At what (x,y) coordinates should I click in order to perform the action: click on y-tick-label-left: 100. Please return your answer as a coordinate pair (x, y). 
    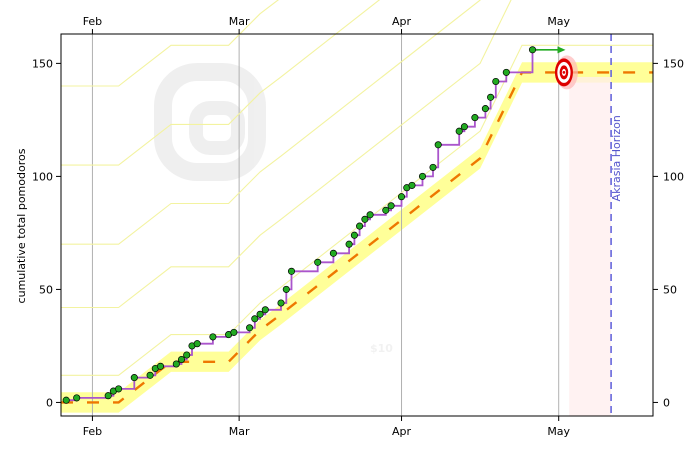
    Looking at the image, I should click on (42, 176).